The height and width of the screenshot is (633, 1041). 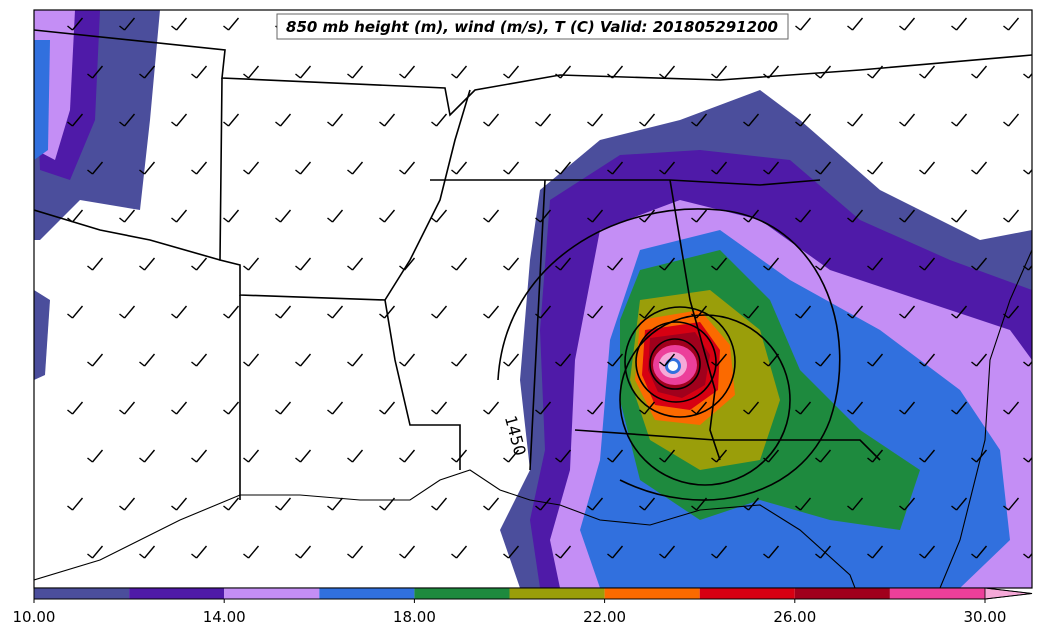 I want to click on coastline, so click(x=985, y=418).